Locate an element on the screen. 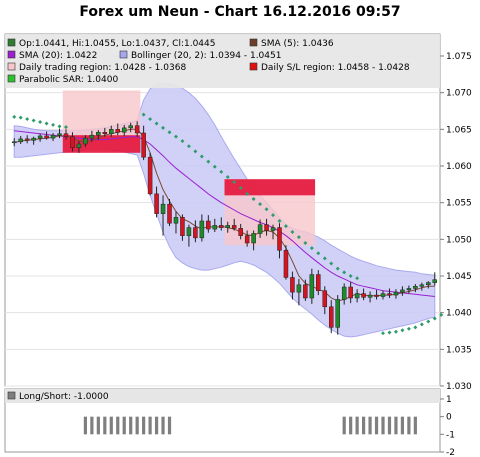 This screenshot has width=480, height=457. sl-region-icon is located at coordinates (253, 66).